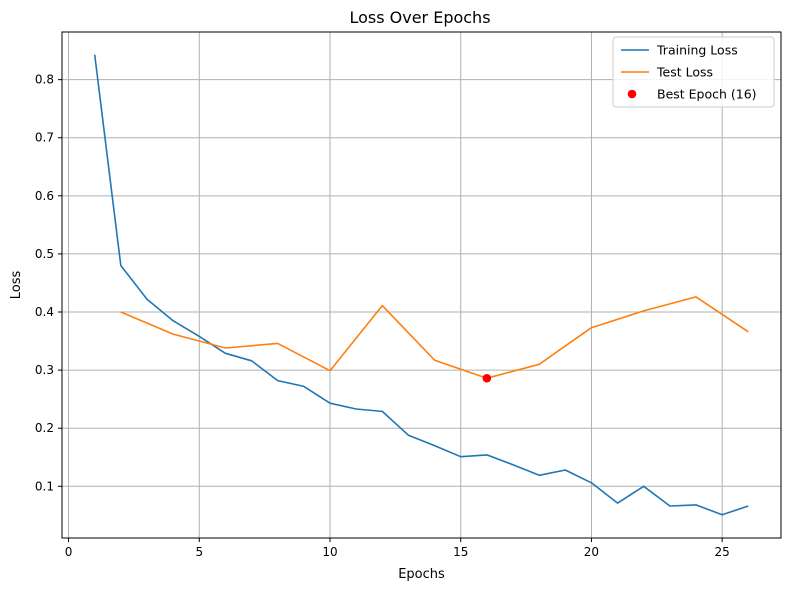 The width and height of the screenshot is (790, 590). What do you see at coordinates (434, 338) in the screenshot?
I see `series-line-test-loss` at bounding box center [434, 338].